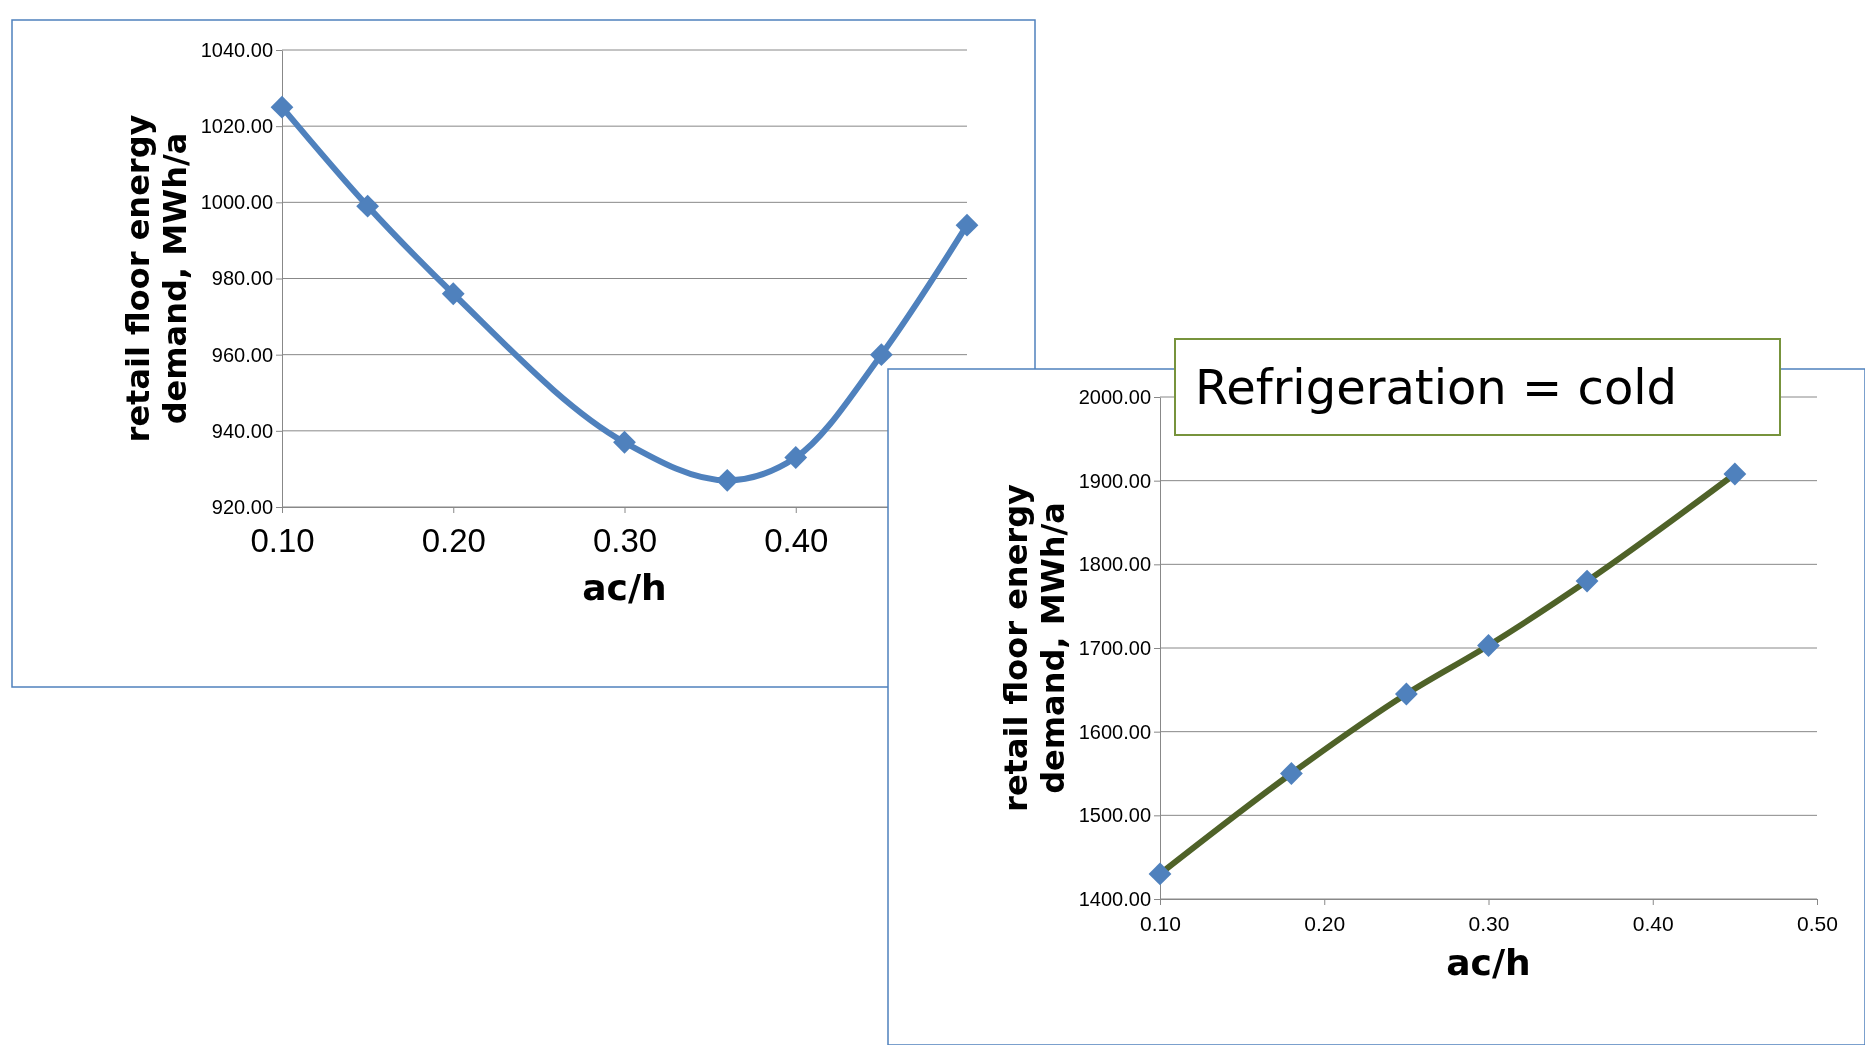 The height and width of the screenshot is (1045, 1865). What do you see at coordinates (1114, 815) in the screenshot?
I see `y-tick-label: 1500.00` at bounding box center [1114, 815].